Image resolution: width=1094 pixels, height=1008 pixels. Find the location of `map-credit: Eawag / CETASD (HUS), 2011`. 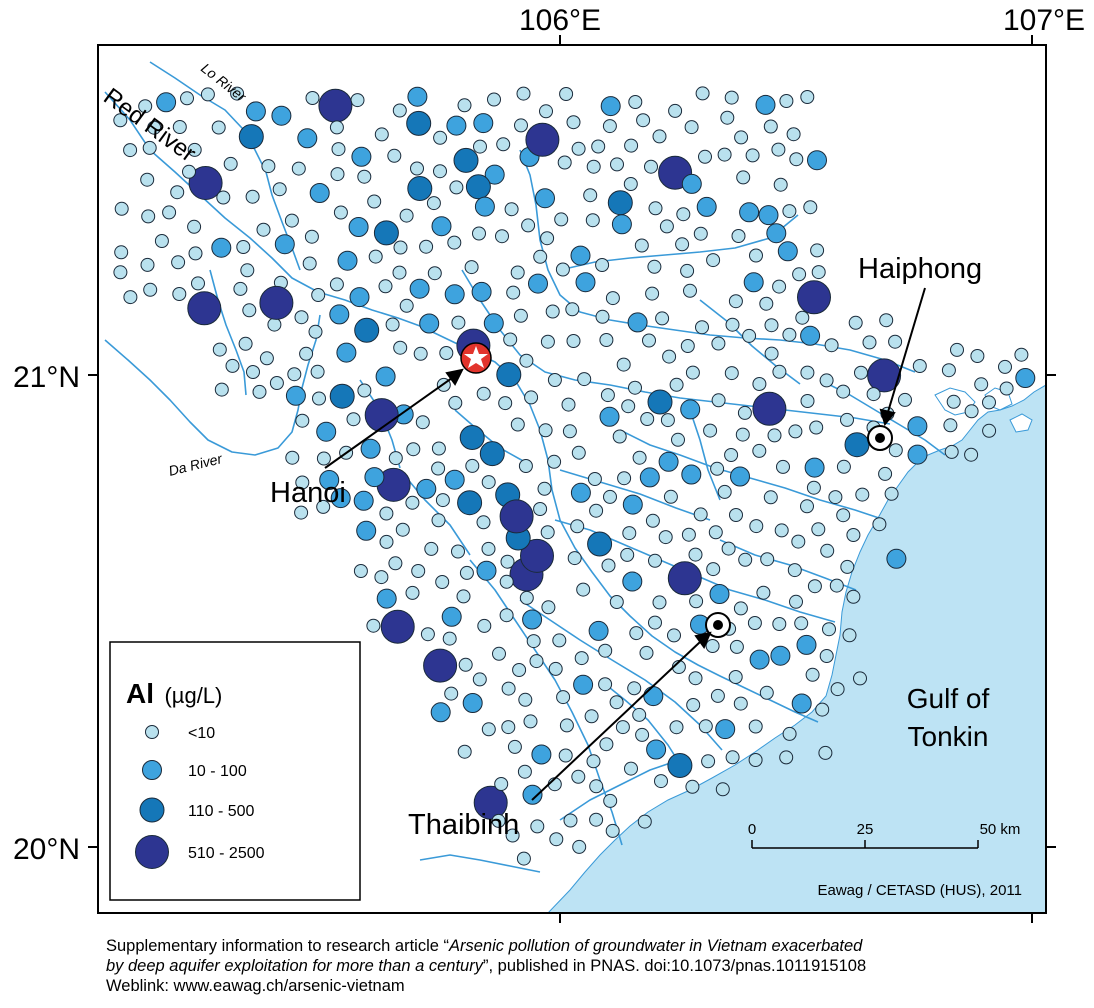

map-credit: Eawag / CETASD (HUS), 2011 is located at coordinates (919, 890).